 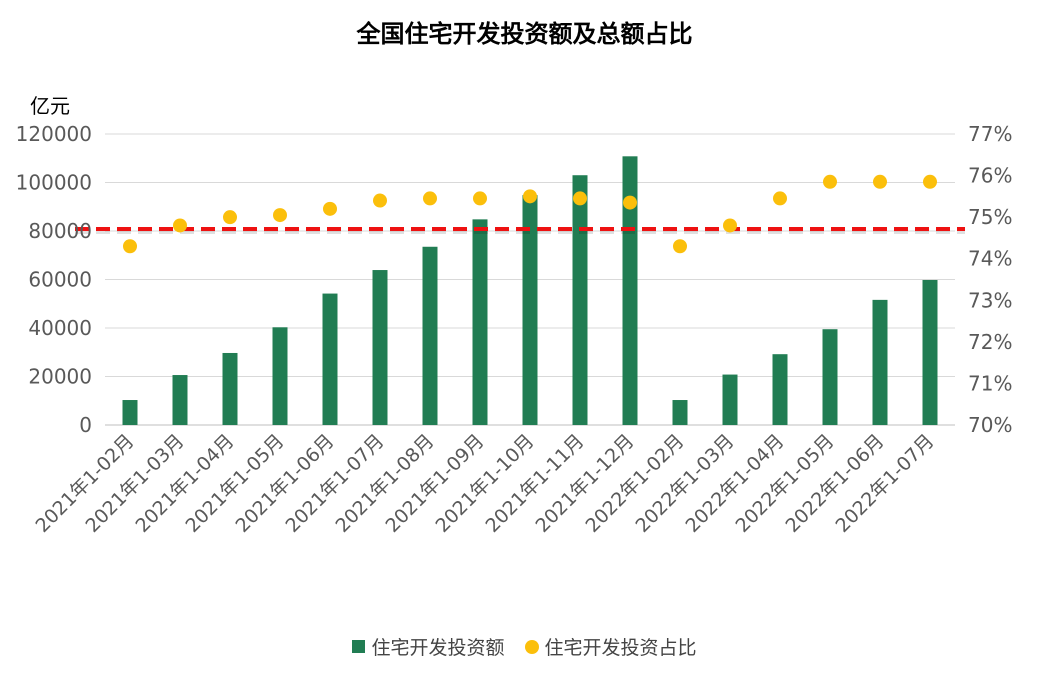 What do you see at coordinates (85, 425) in the screenshot?
I see `y-tick-label: 0` at bounding box center [85, 425].